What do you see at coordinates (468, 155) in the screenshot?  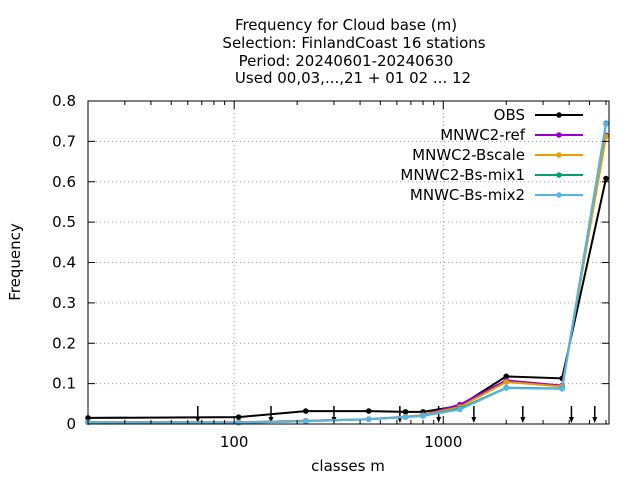 I see `legend-label: MNWC2-Bscale` at bounding box center [468, 155].